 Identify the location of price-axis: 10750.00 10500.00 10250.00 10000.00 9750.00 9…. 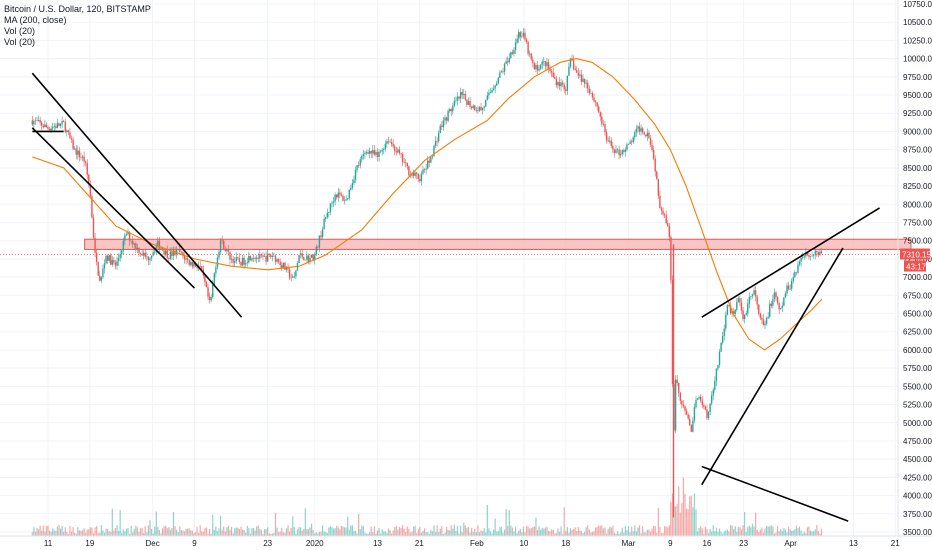
(917, 268).